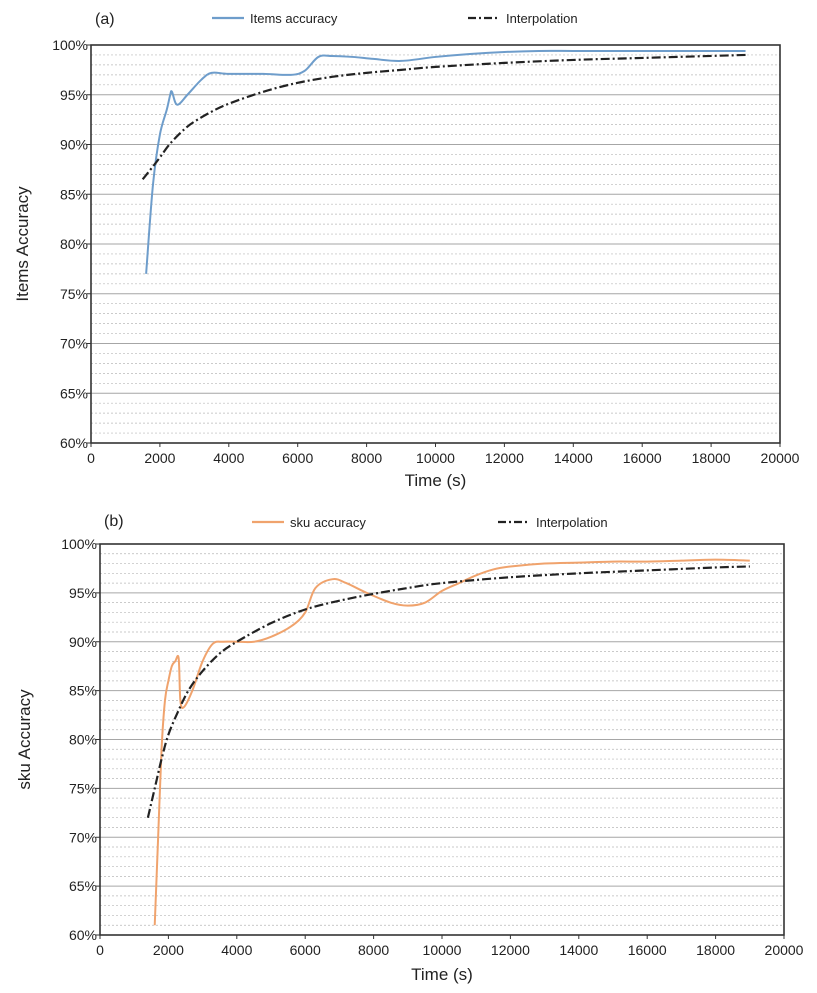 The width and height of the screenshot is (817, 993). What do you see at coordinates (294, 18) in the screenshot?
I see `legend-label: Items accuracy` at bounding box center [294, 18].